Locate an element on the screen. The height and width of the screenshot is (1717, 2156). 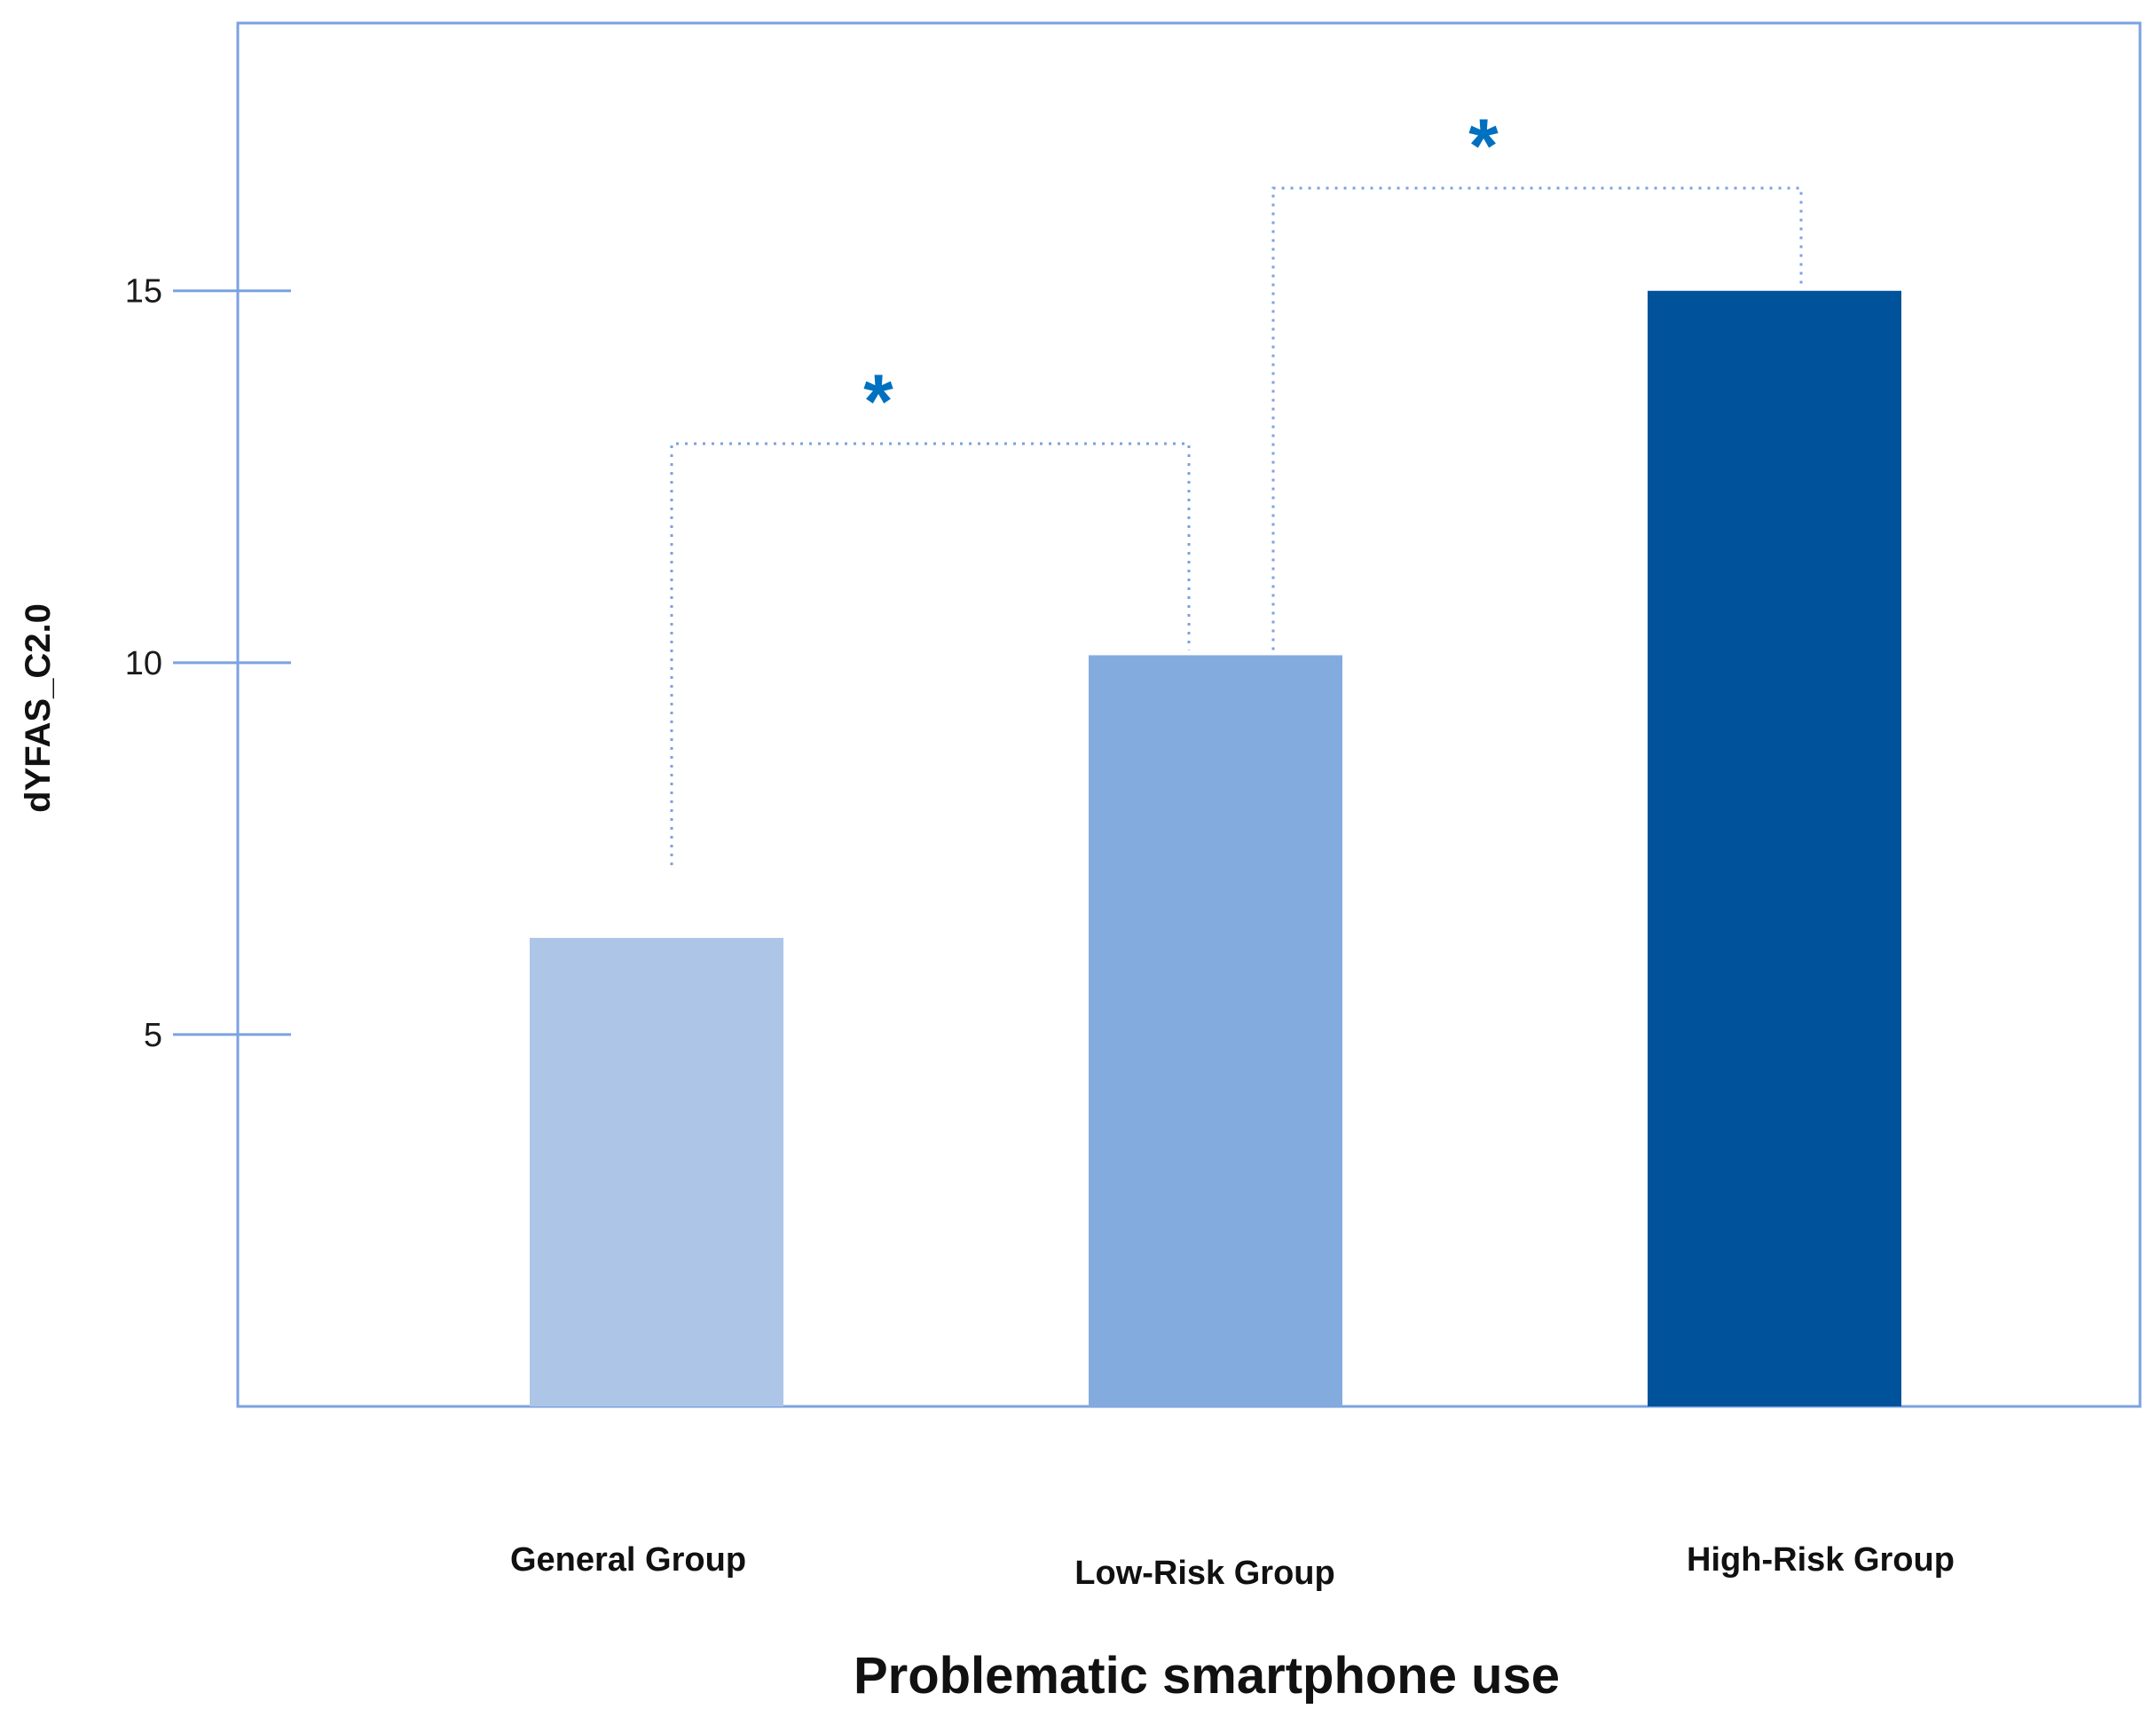
significance-bracket is located at coordinates (1537, 418).